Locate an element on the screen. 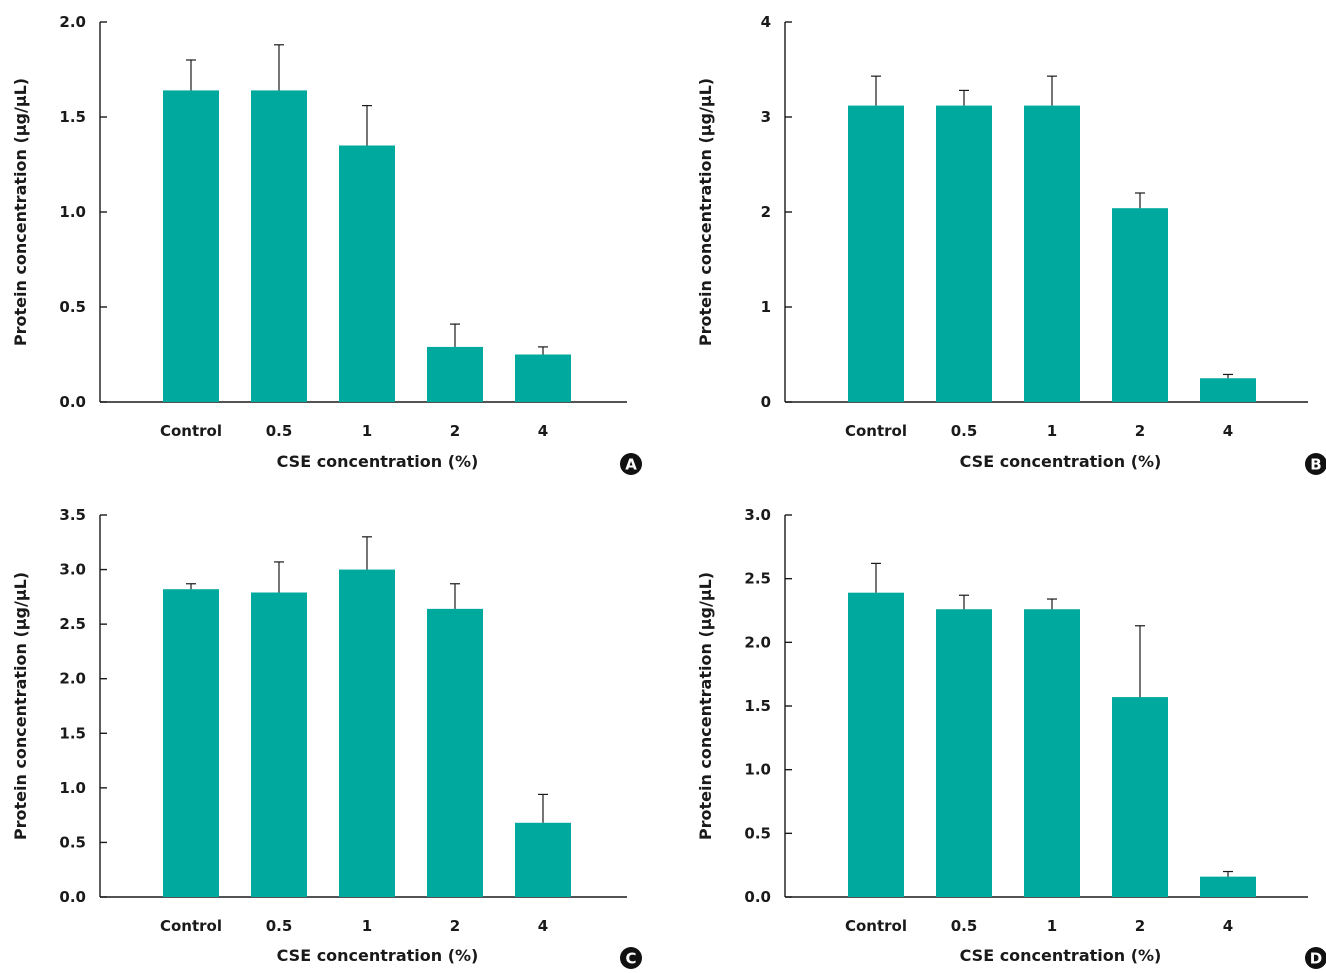  y-tick-label: 3.5 is located at coordinates (72, 515).